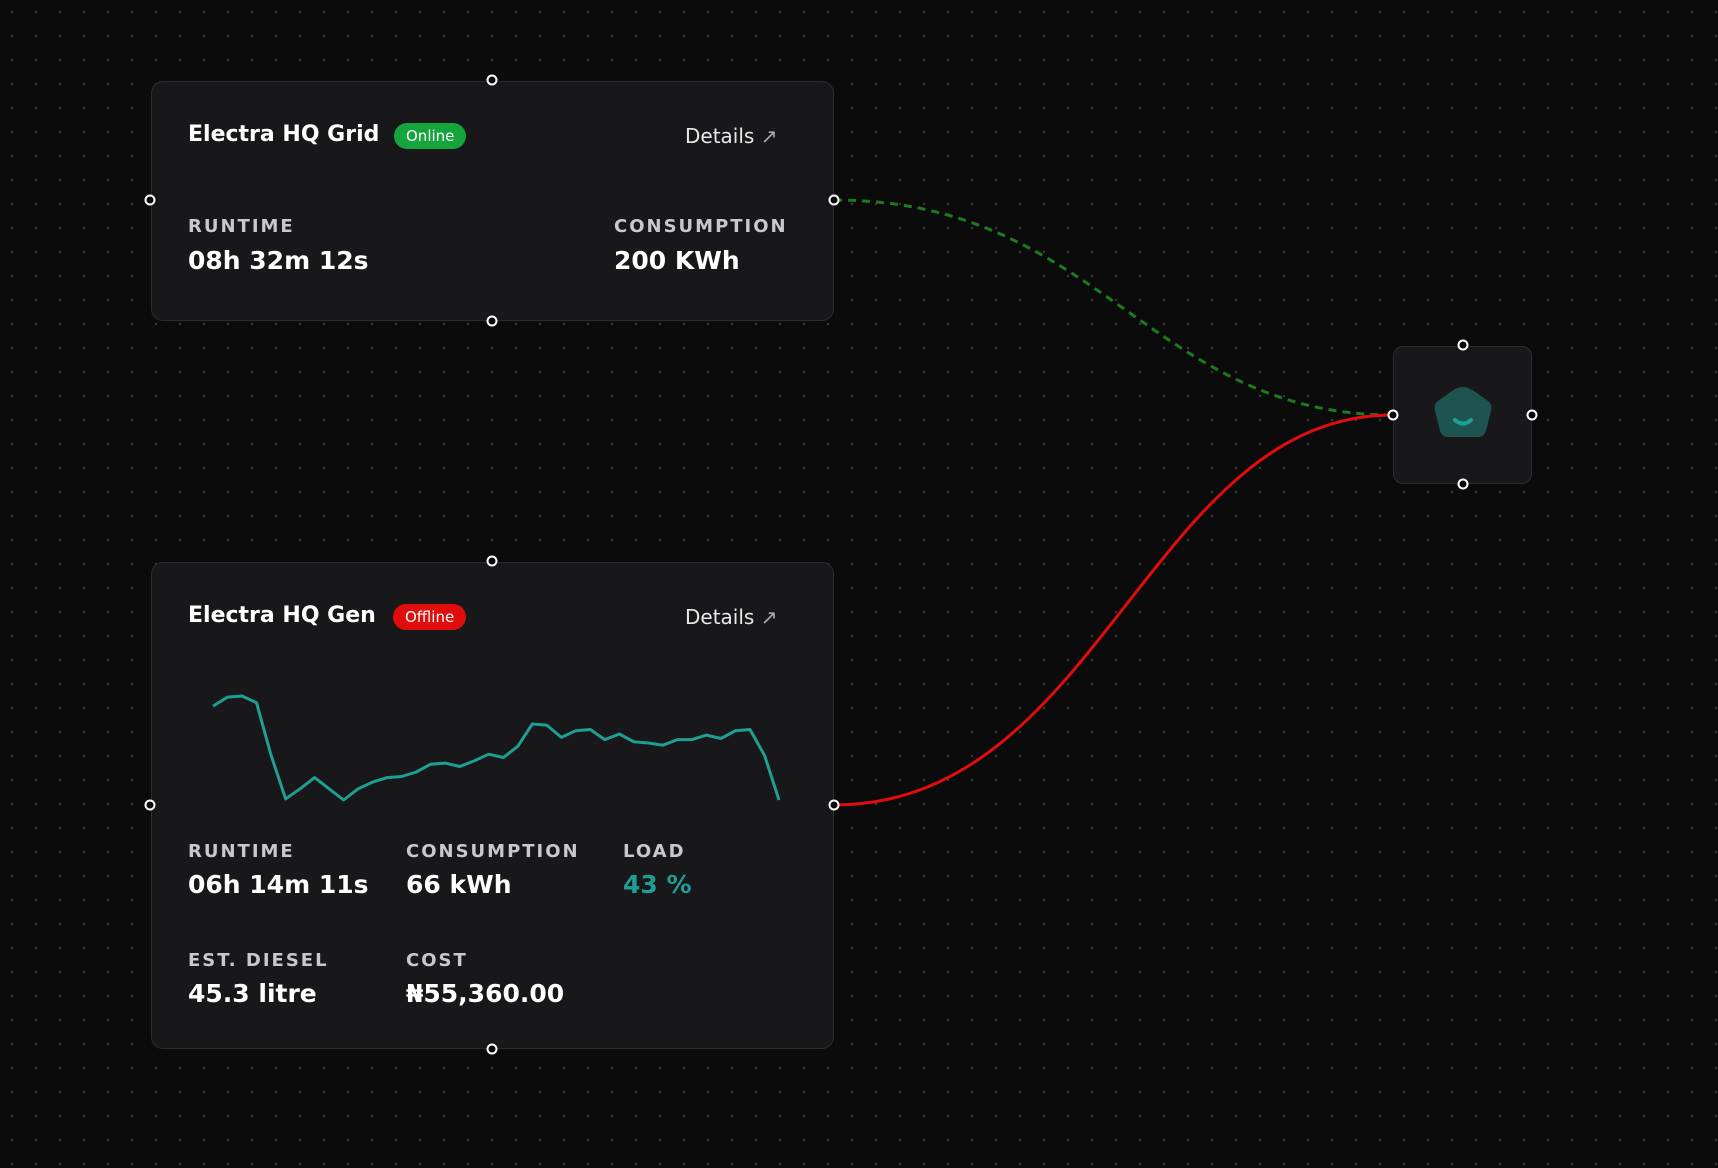 This screenshot has width=1718, height=1168. Describe the element at coordinates (430, 617) in the screenshot. I see `status-badge: Offline` at that location.